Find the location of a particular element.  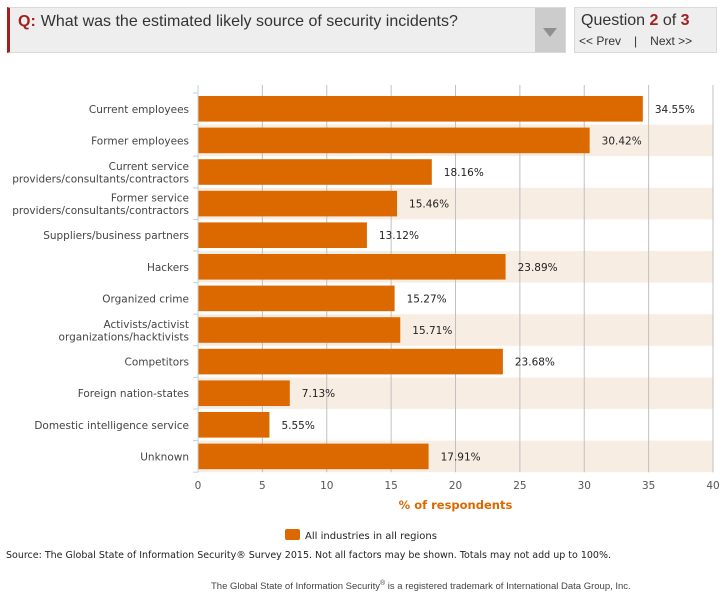

data-label: 34.55% is located at coordinates (675, 110).